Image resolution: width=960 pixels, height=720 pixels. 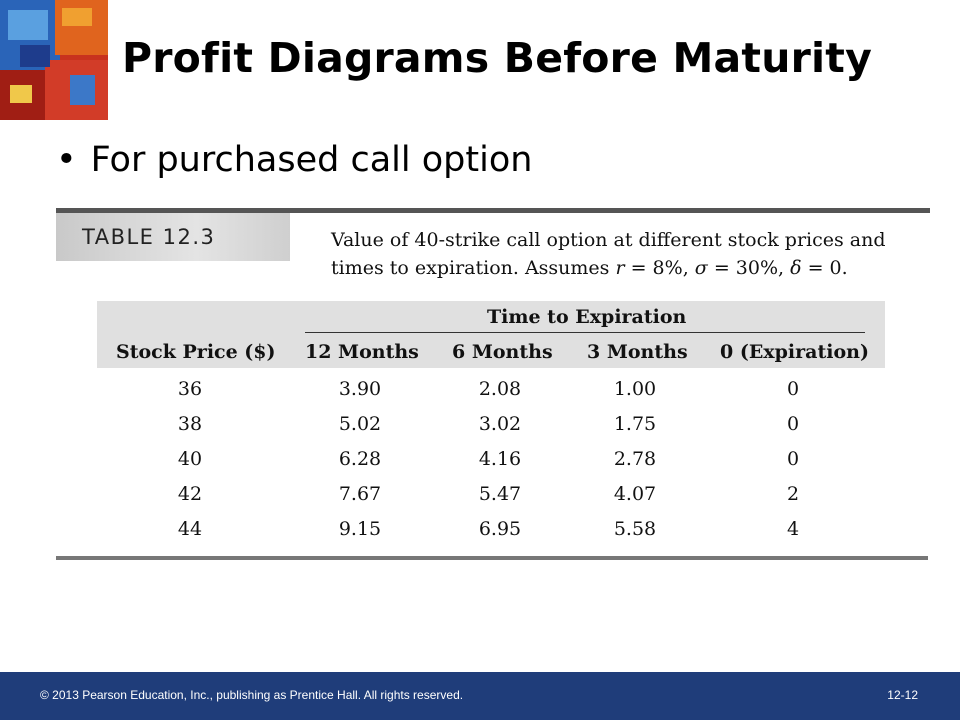 What do you see at coordinates (637, 352) in the screenshot?
I see `column-header: 3 Months` at bounding box center [637, 352].